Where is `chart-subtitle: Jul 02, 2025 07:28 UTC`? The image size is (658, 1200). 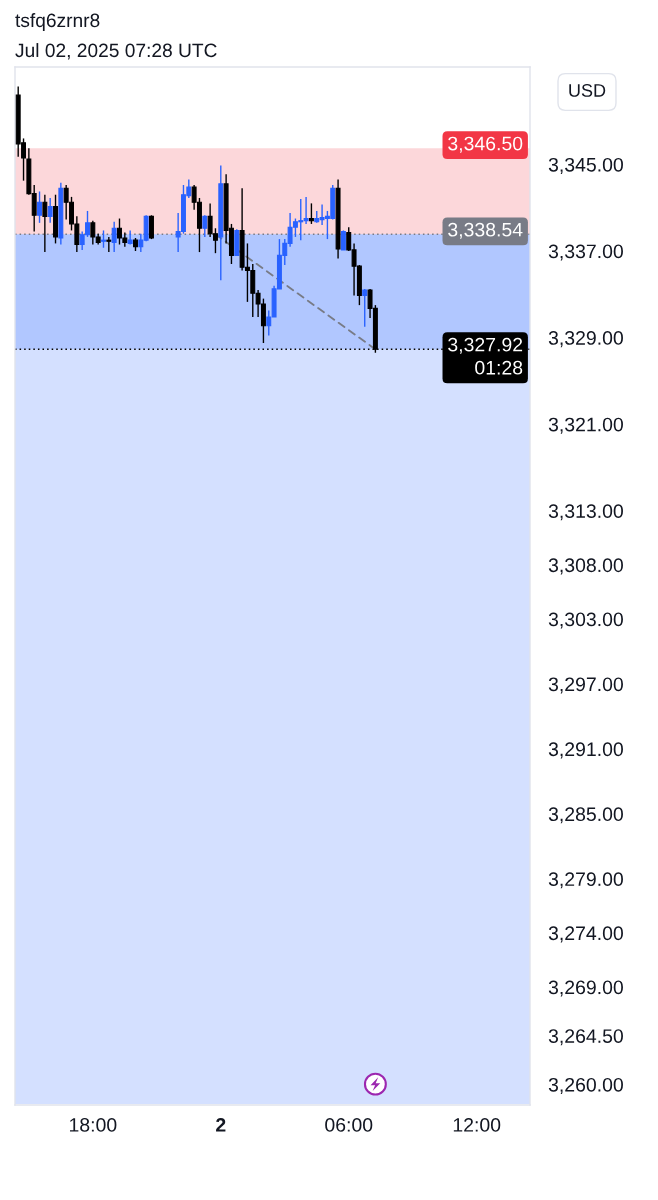 chart-subtitle: Jul 02, 2025 07:28 UTC is located at coordinates (116, 51).